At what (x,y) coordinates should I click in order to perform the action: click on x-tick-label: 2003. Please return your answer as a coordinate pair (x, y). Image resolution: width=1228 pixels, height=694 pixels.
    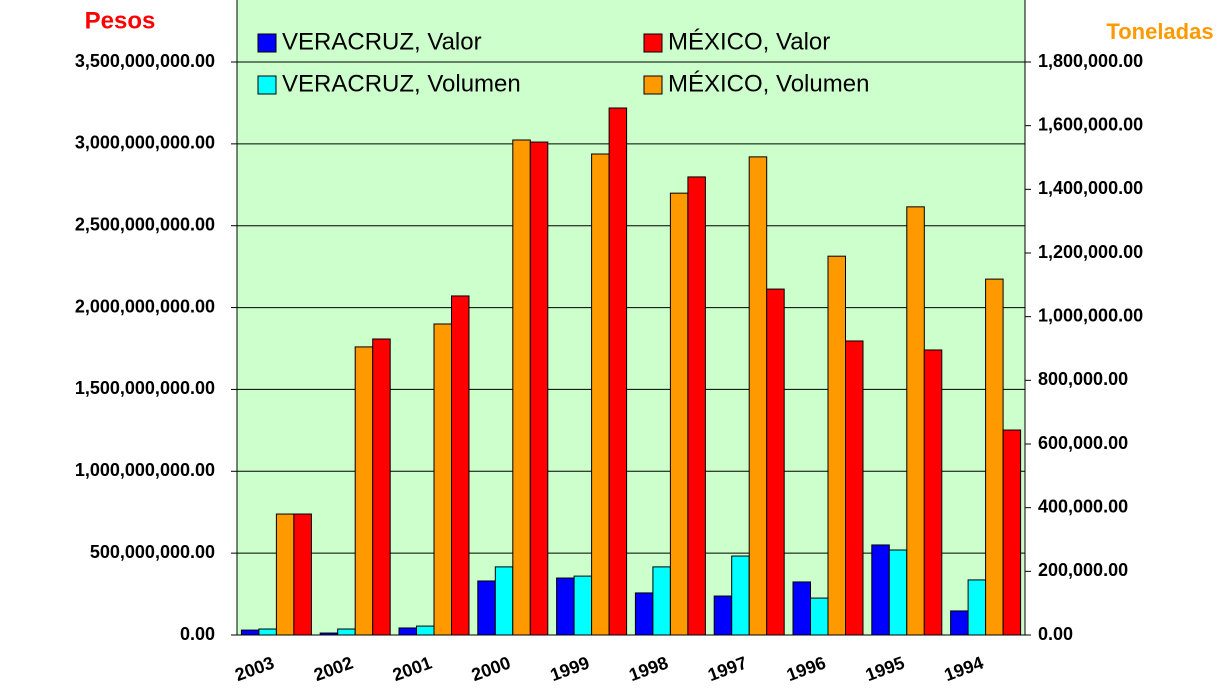
    Looking at the image, I should click on (254, 669).